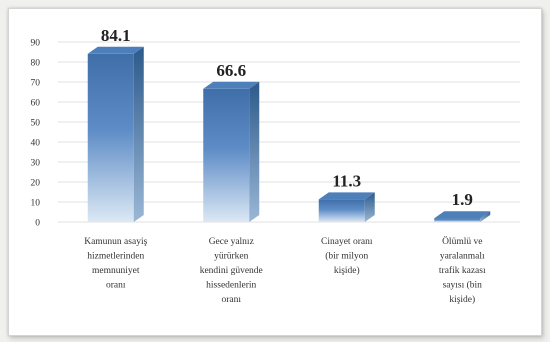 The height and width of the screenshot is (342, 550). What do you see at coordinates (346, 180) in the screenshot?
I see `value-label: 11.3` at bounding box center [346, 180].